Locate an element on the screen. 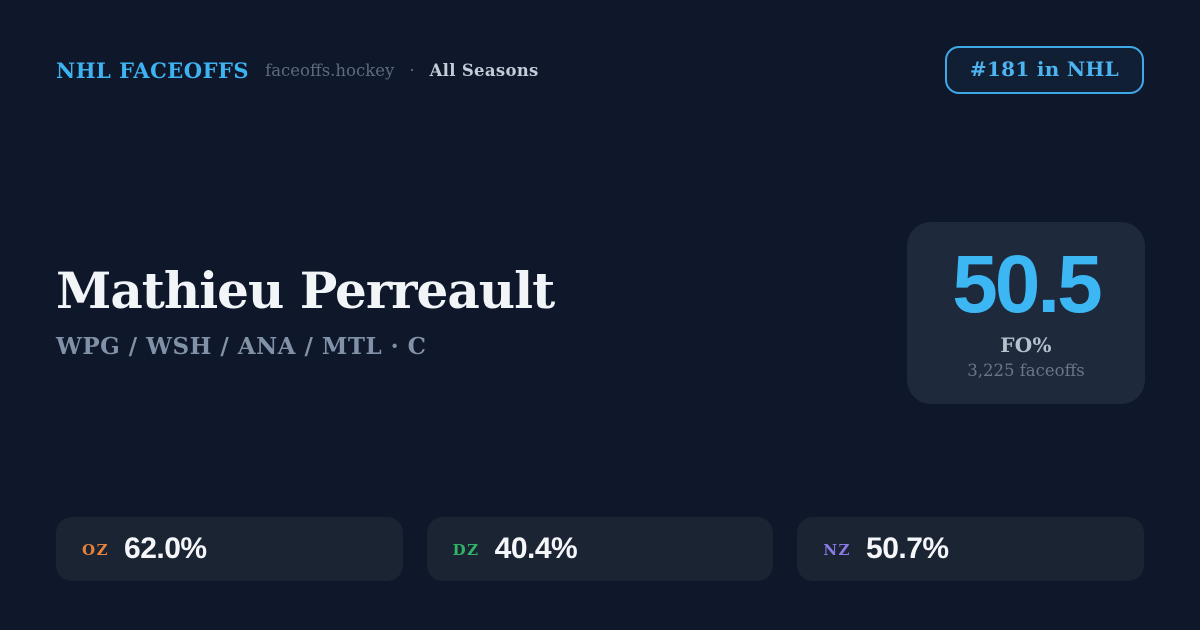 The height and width of the screenshot is (630, 1200). zone-stat-nz: NZ 50.7% is located at coordinates (971, 549).